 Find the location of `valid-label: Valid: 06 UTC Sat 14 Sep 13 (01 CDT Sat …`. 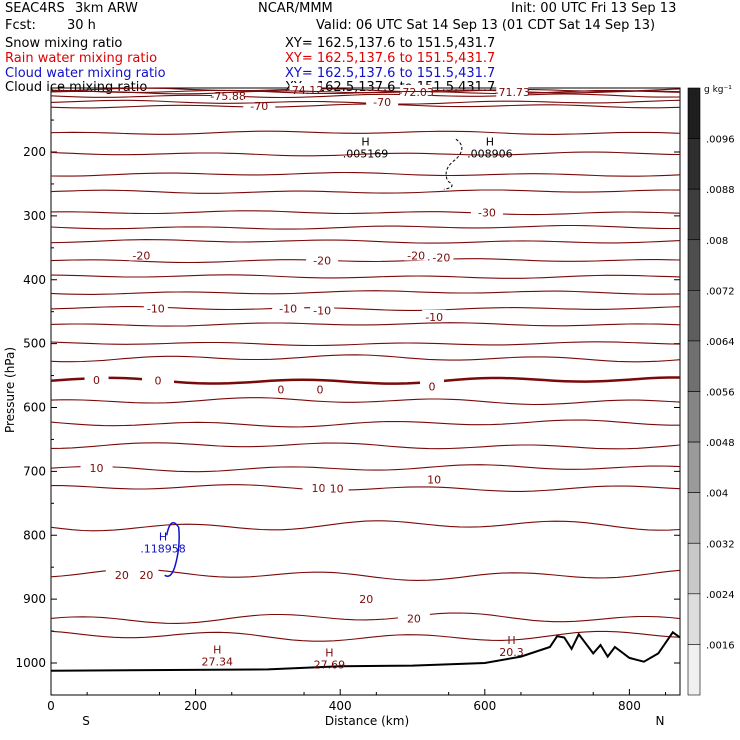

valid-label: Valid: 06 UTC Sat 14 Sep 13 (01 CDT Sat … is located at coordinates (486, 25).